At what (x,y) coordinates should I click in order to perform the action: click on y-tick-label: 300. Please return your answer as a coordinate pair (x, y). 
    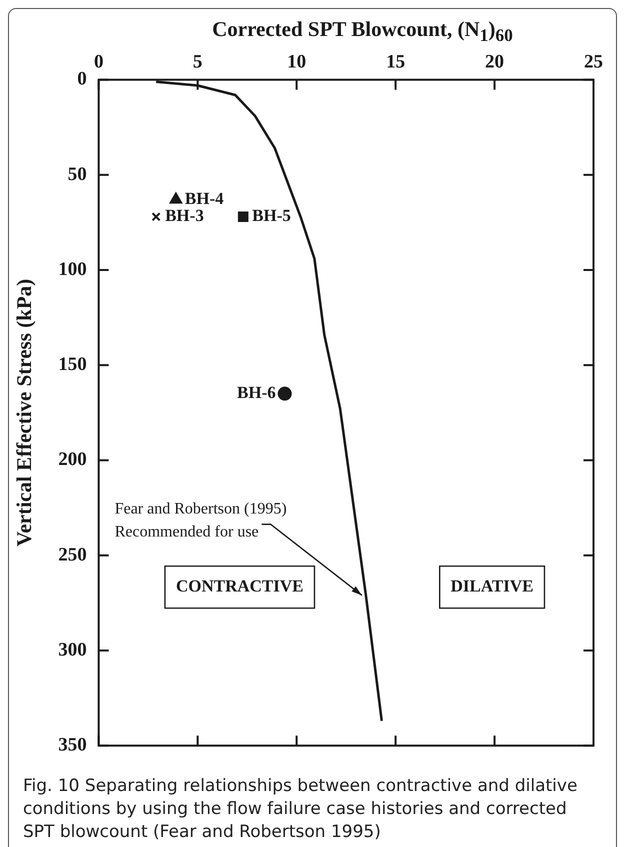
    Looking at the image, I should click on (72, 649).